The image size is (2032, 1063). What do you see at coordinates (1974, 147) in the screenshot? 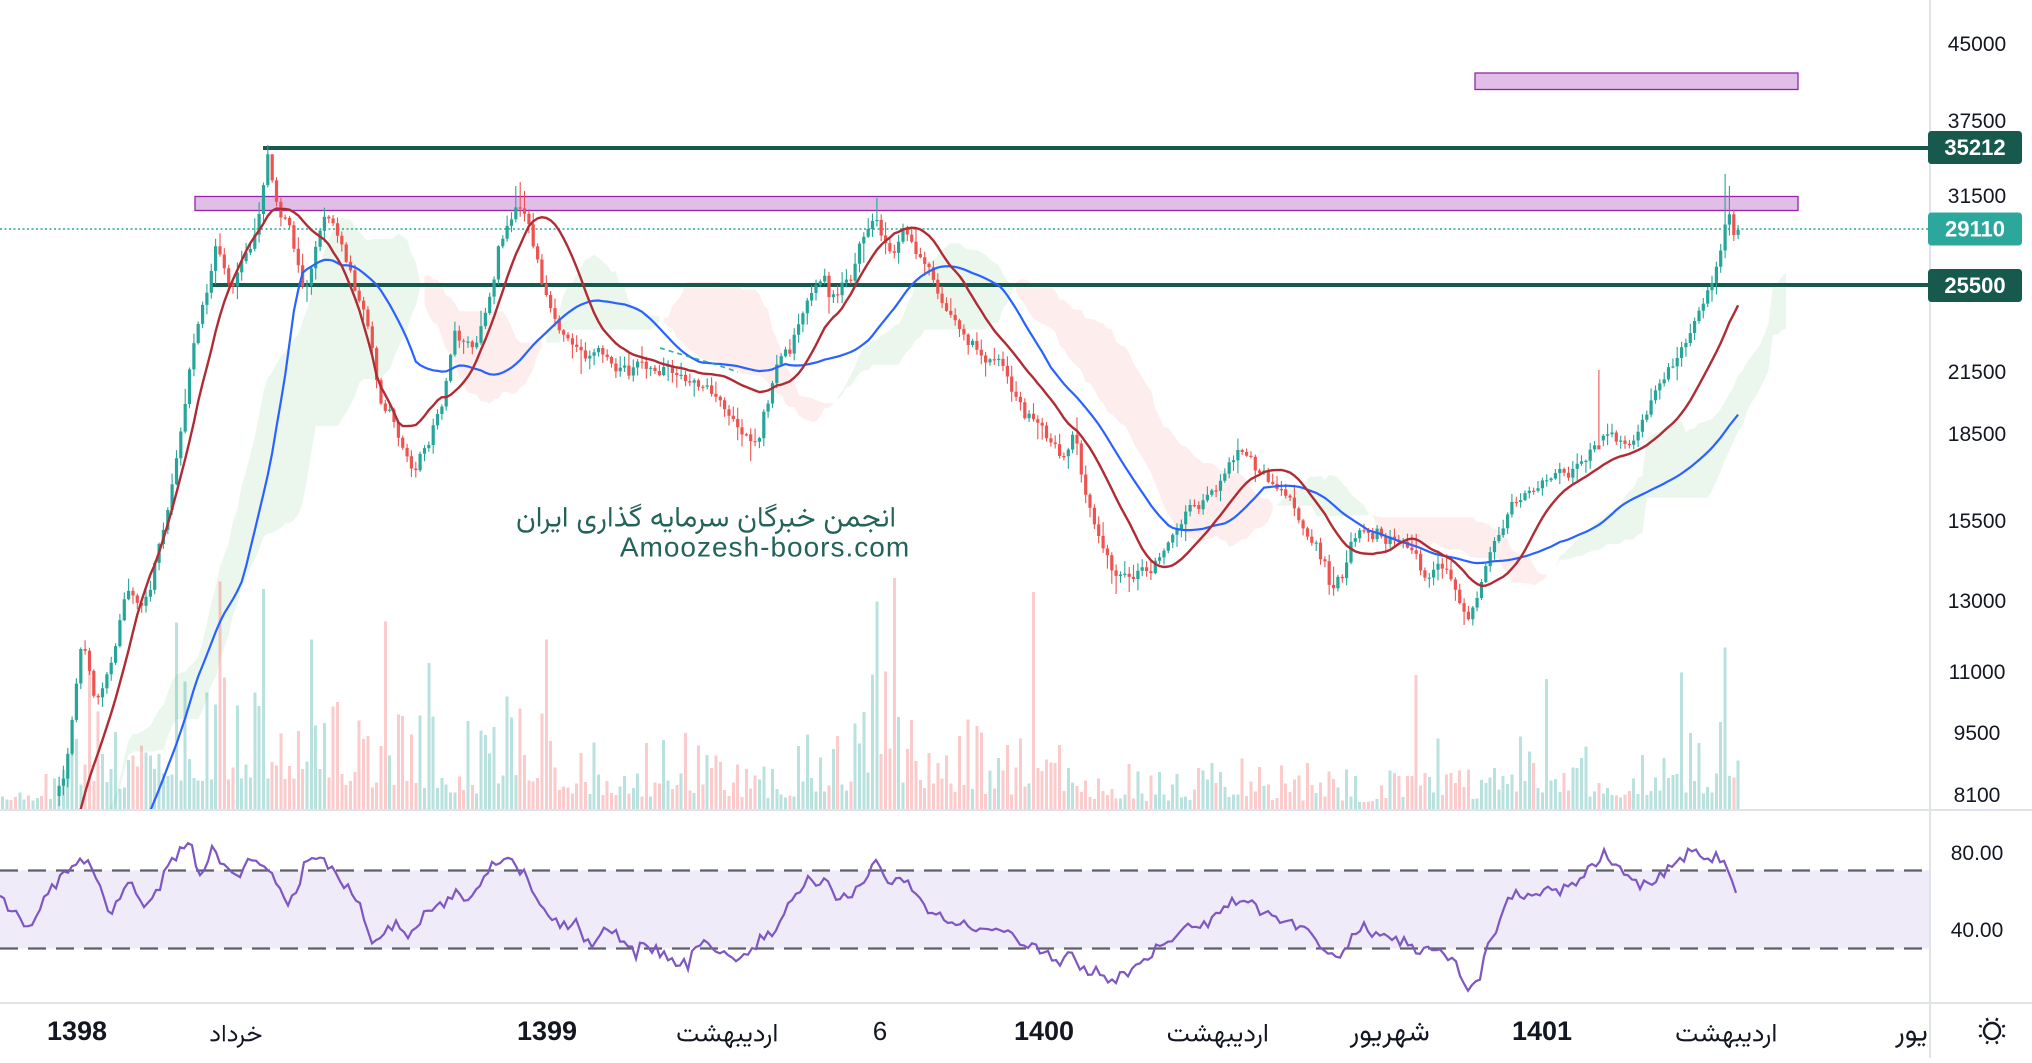
I see `svg-text: 35212` at bounding box center [1974, 147].